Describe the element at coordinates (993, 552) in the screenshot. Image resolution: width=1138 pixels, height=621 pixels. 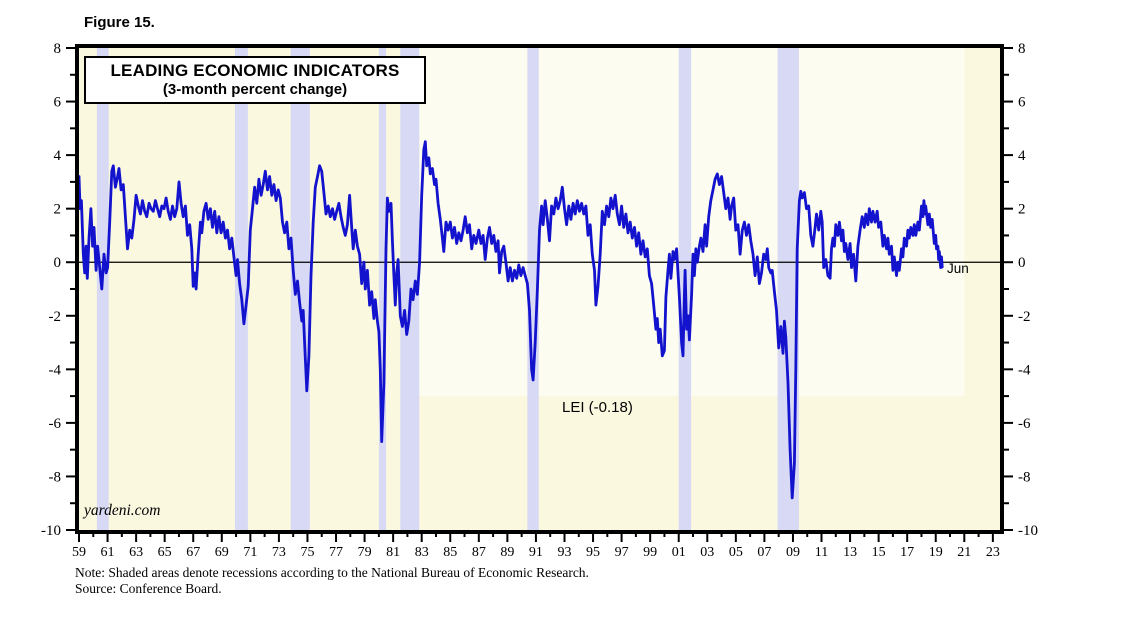
I see `x-axis-tick-label: 23` at that location.